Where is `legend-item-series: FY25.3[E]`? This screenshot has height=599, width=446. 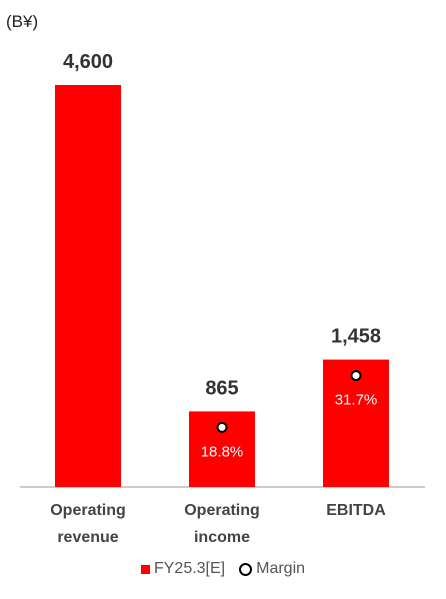 legend-item-series: FY25.3[E] is located at coordinates (183, 569).